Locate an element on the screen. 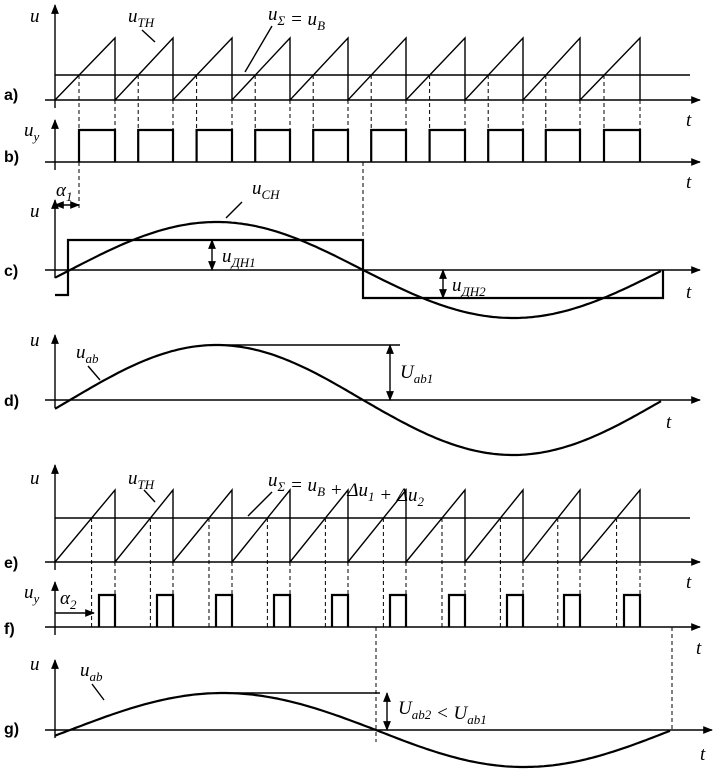  amplitude-label: Uab1 is located at coordinates (416, 374).